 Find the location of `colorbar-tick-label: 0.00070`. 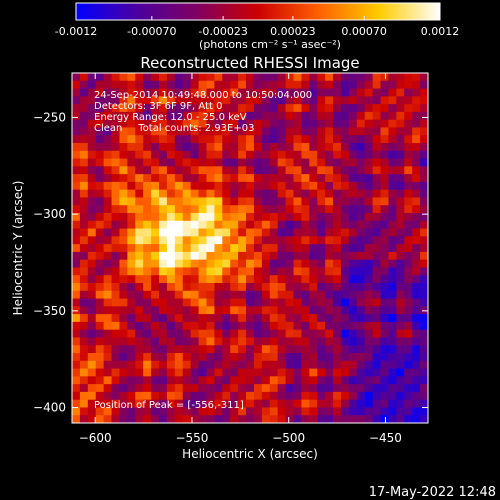

colorbar-tick-label: 0.00070 is located at coordinates (364, 31).